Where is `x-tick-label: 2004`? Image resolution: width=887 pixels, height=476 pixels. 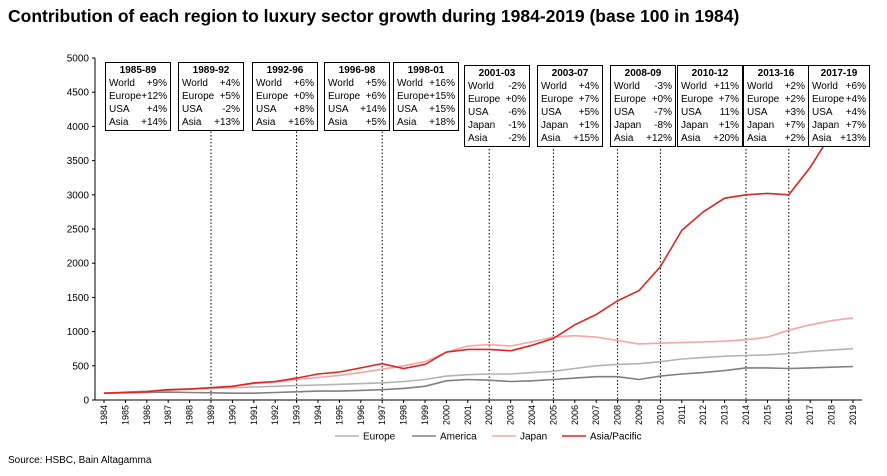 x-tick-label: 2004 is located at coordinates (532, 415).